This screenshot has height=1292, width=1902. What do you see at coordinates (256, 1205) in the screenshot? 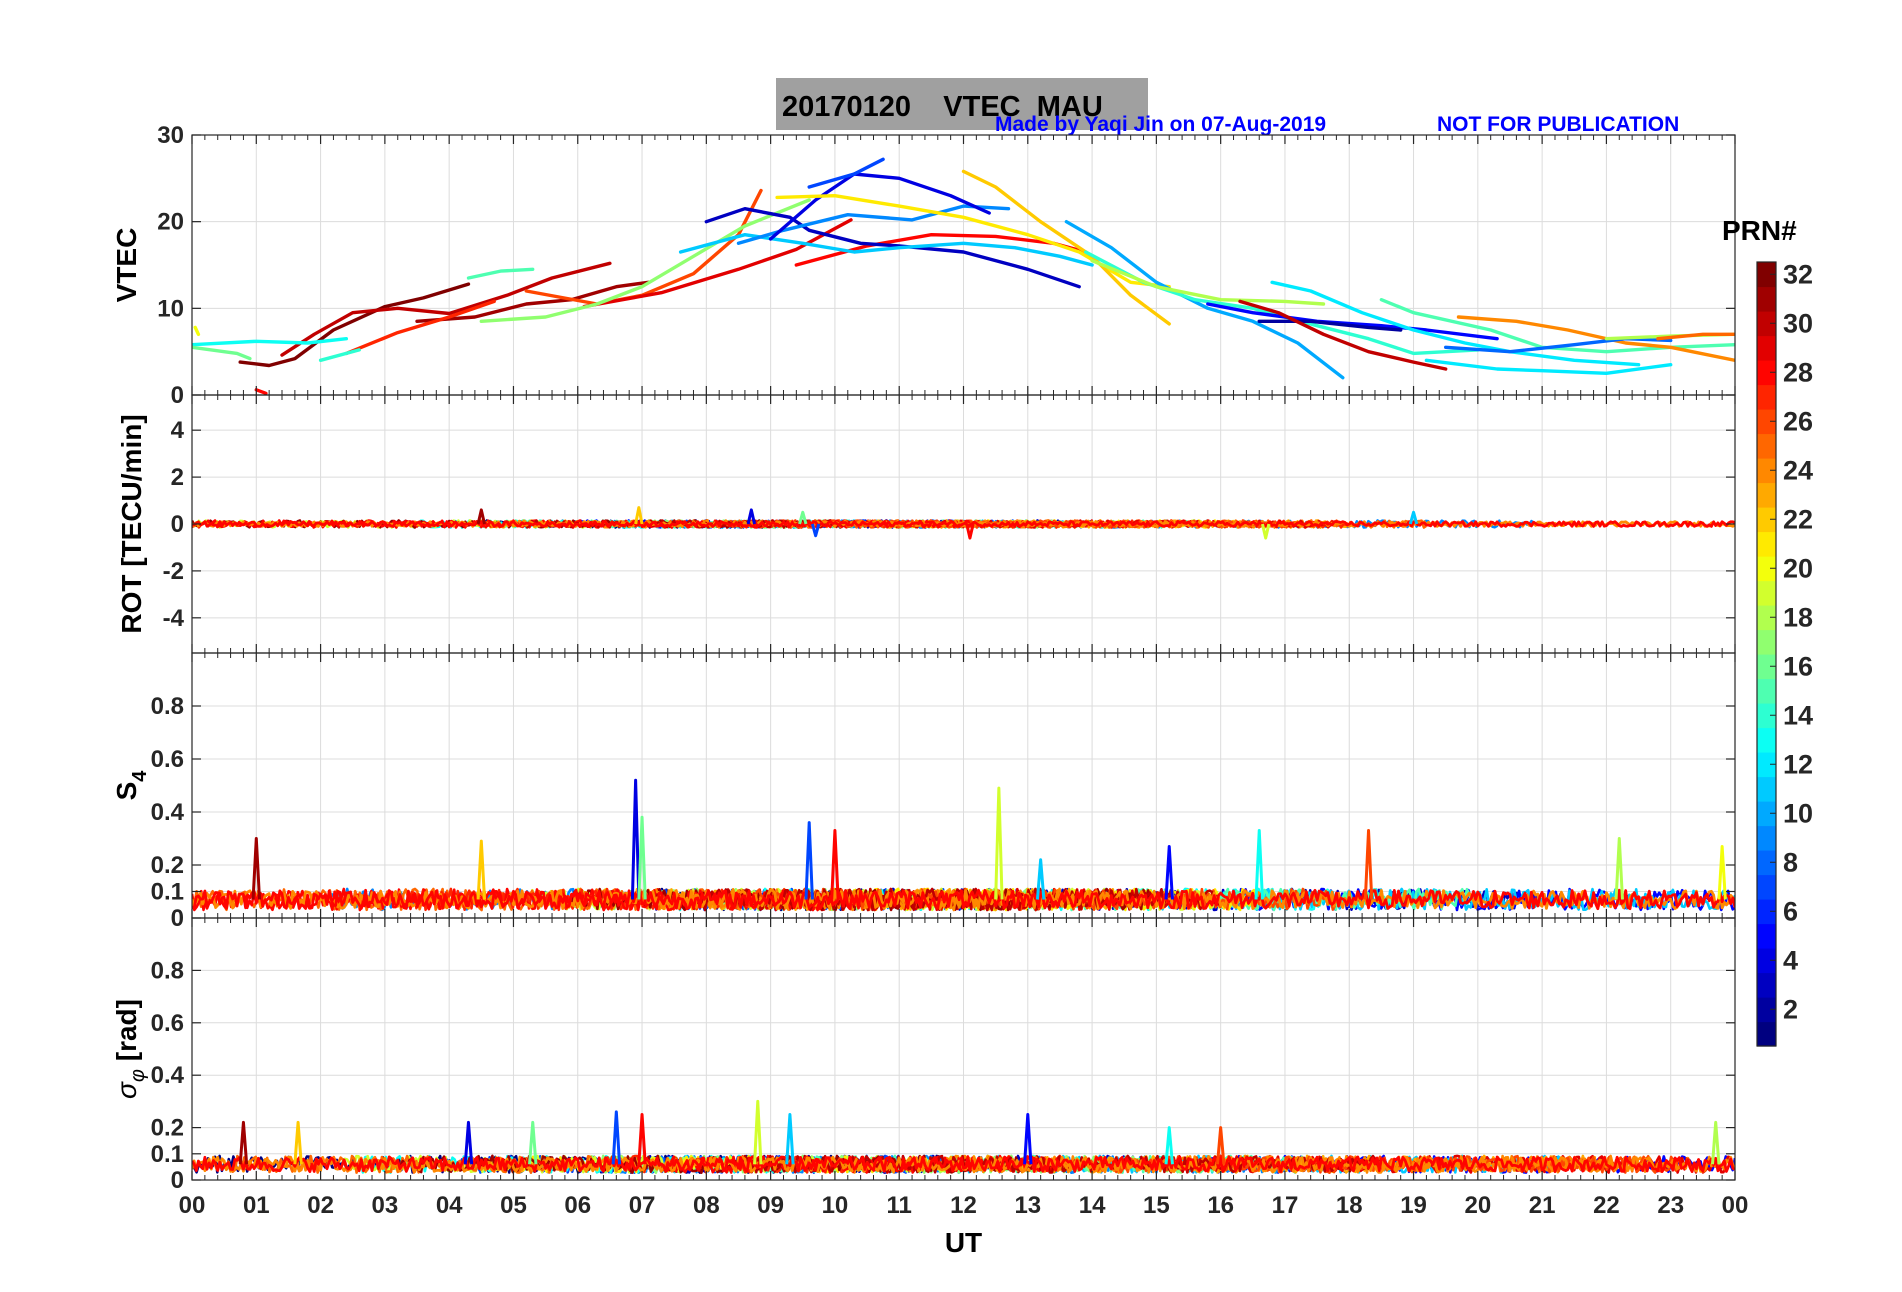
I see `x-tick-label: 01` at bounding box center [256, 1205].